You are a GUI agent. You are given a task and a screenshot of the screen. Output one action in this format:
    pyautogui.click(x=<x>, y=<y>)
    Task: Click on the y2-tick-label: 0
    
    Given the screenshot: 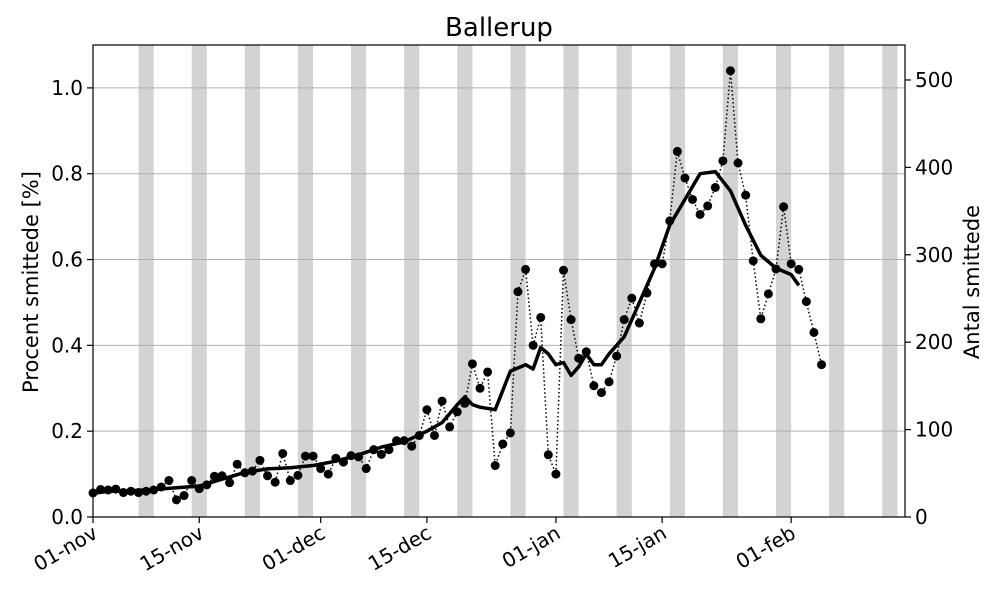 What is the action you would take?
    pyautogui.click(x=921, y=517)
    